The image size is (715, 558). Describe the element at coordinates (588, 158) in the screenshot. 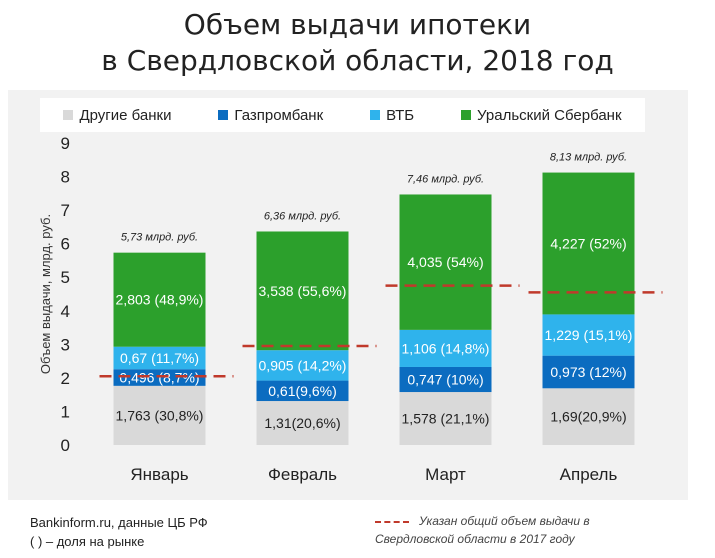

I see `bar-total-label: 8,13 млрд. руб.` at that location.